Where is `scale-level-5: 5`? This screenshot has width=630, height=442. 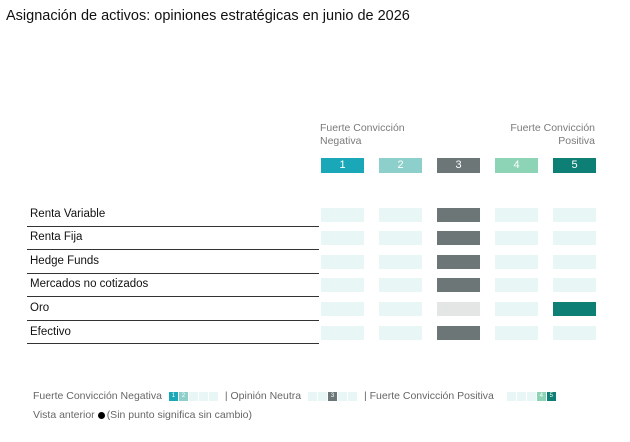
scale-level-5: 5 is located at coordinates (574, 165).